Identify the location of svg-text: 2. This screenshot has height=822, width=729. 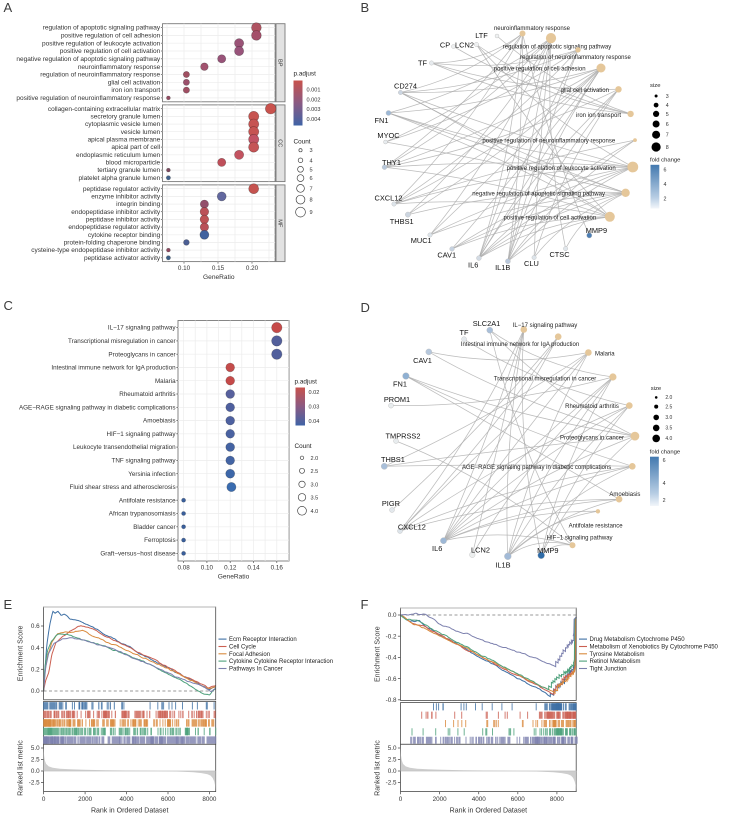
(665, 200).